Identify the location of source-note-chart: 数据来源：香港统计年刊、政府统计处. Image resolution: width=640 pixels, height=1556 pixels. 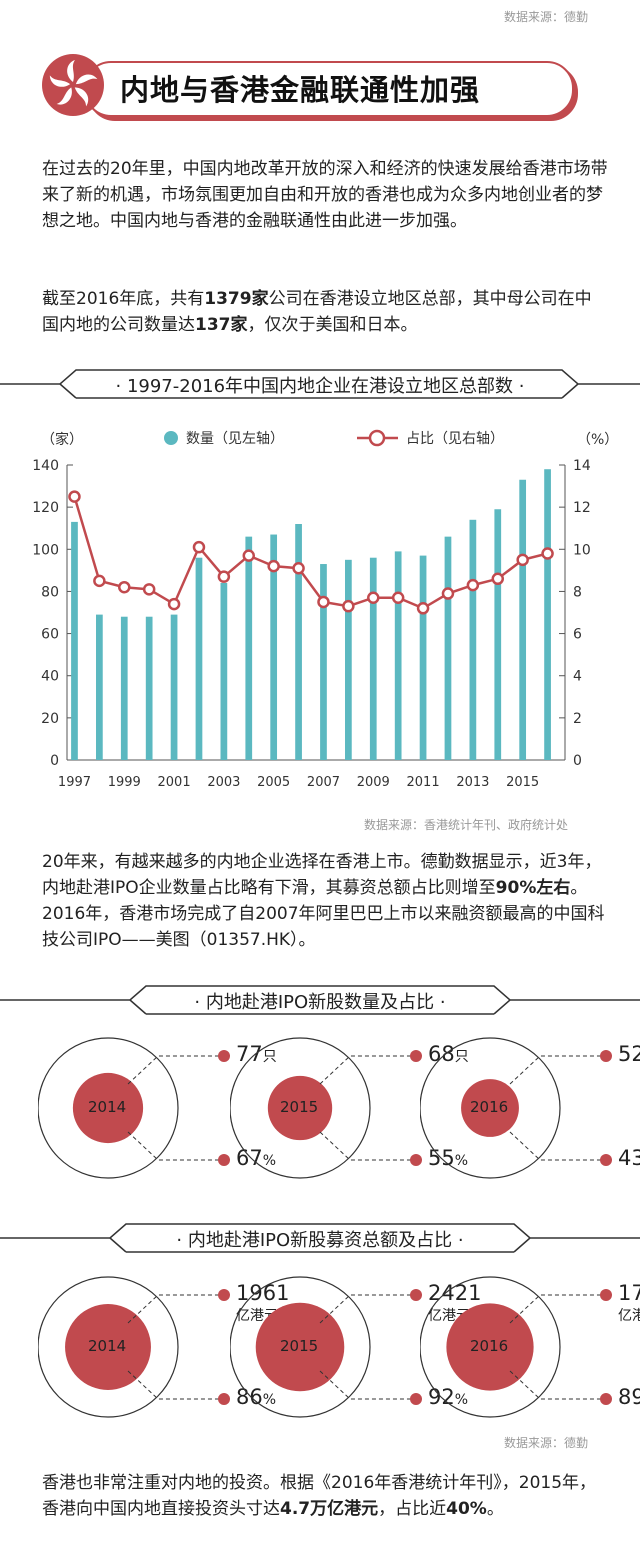
(466, 825).